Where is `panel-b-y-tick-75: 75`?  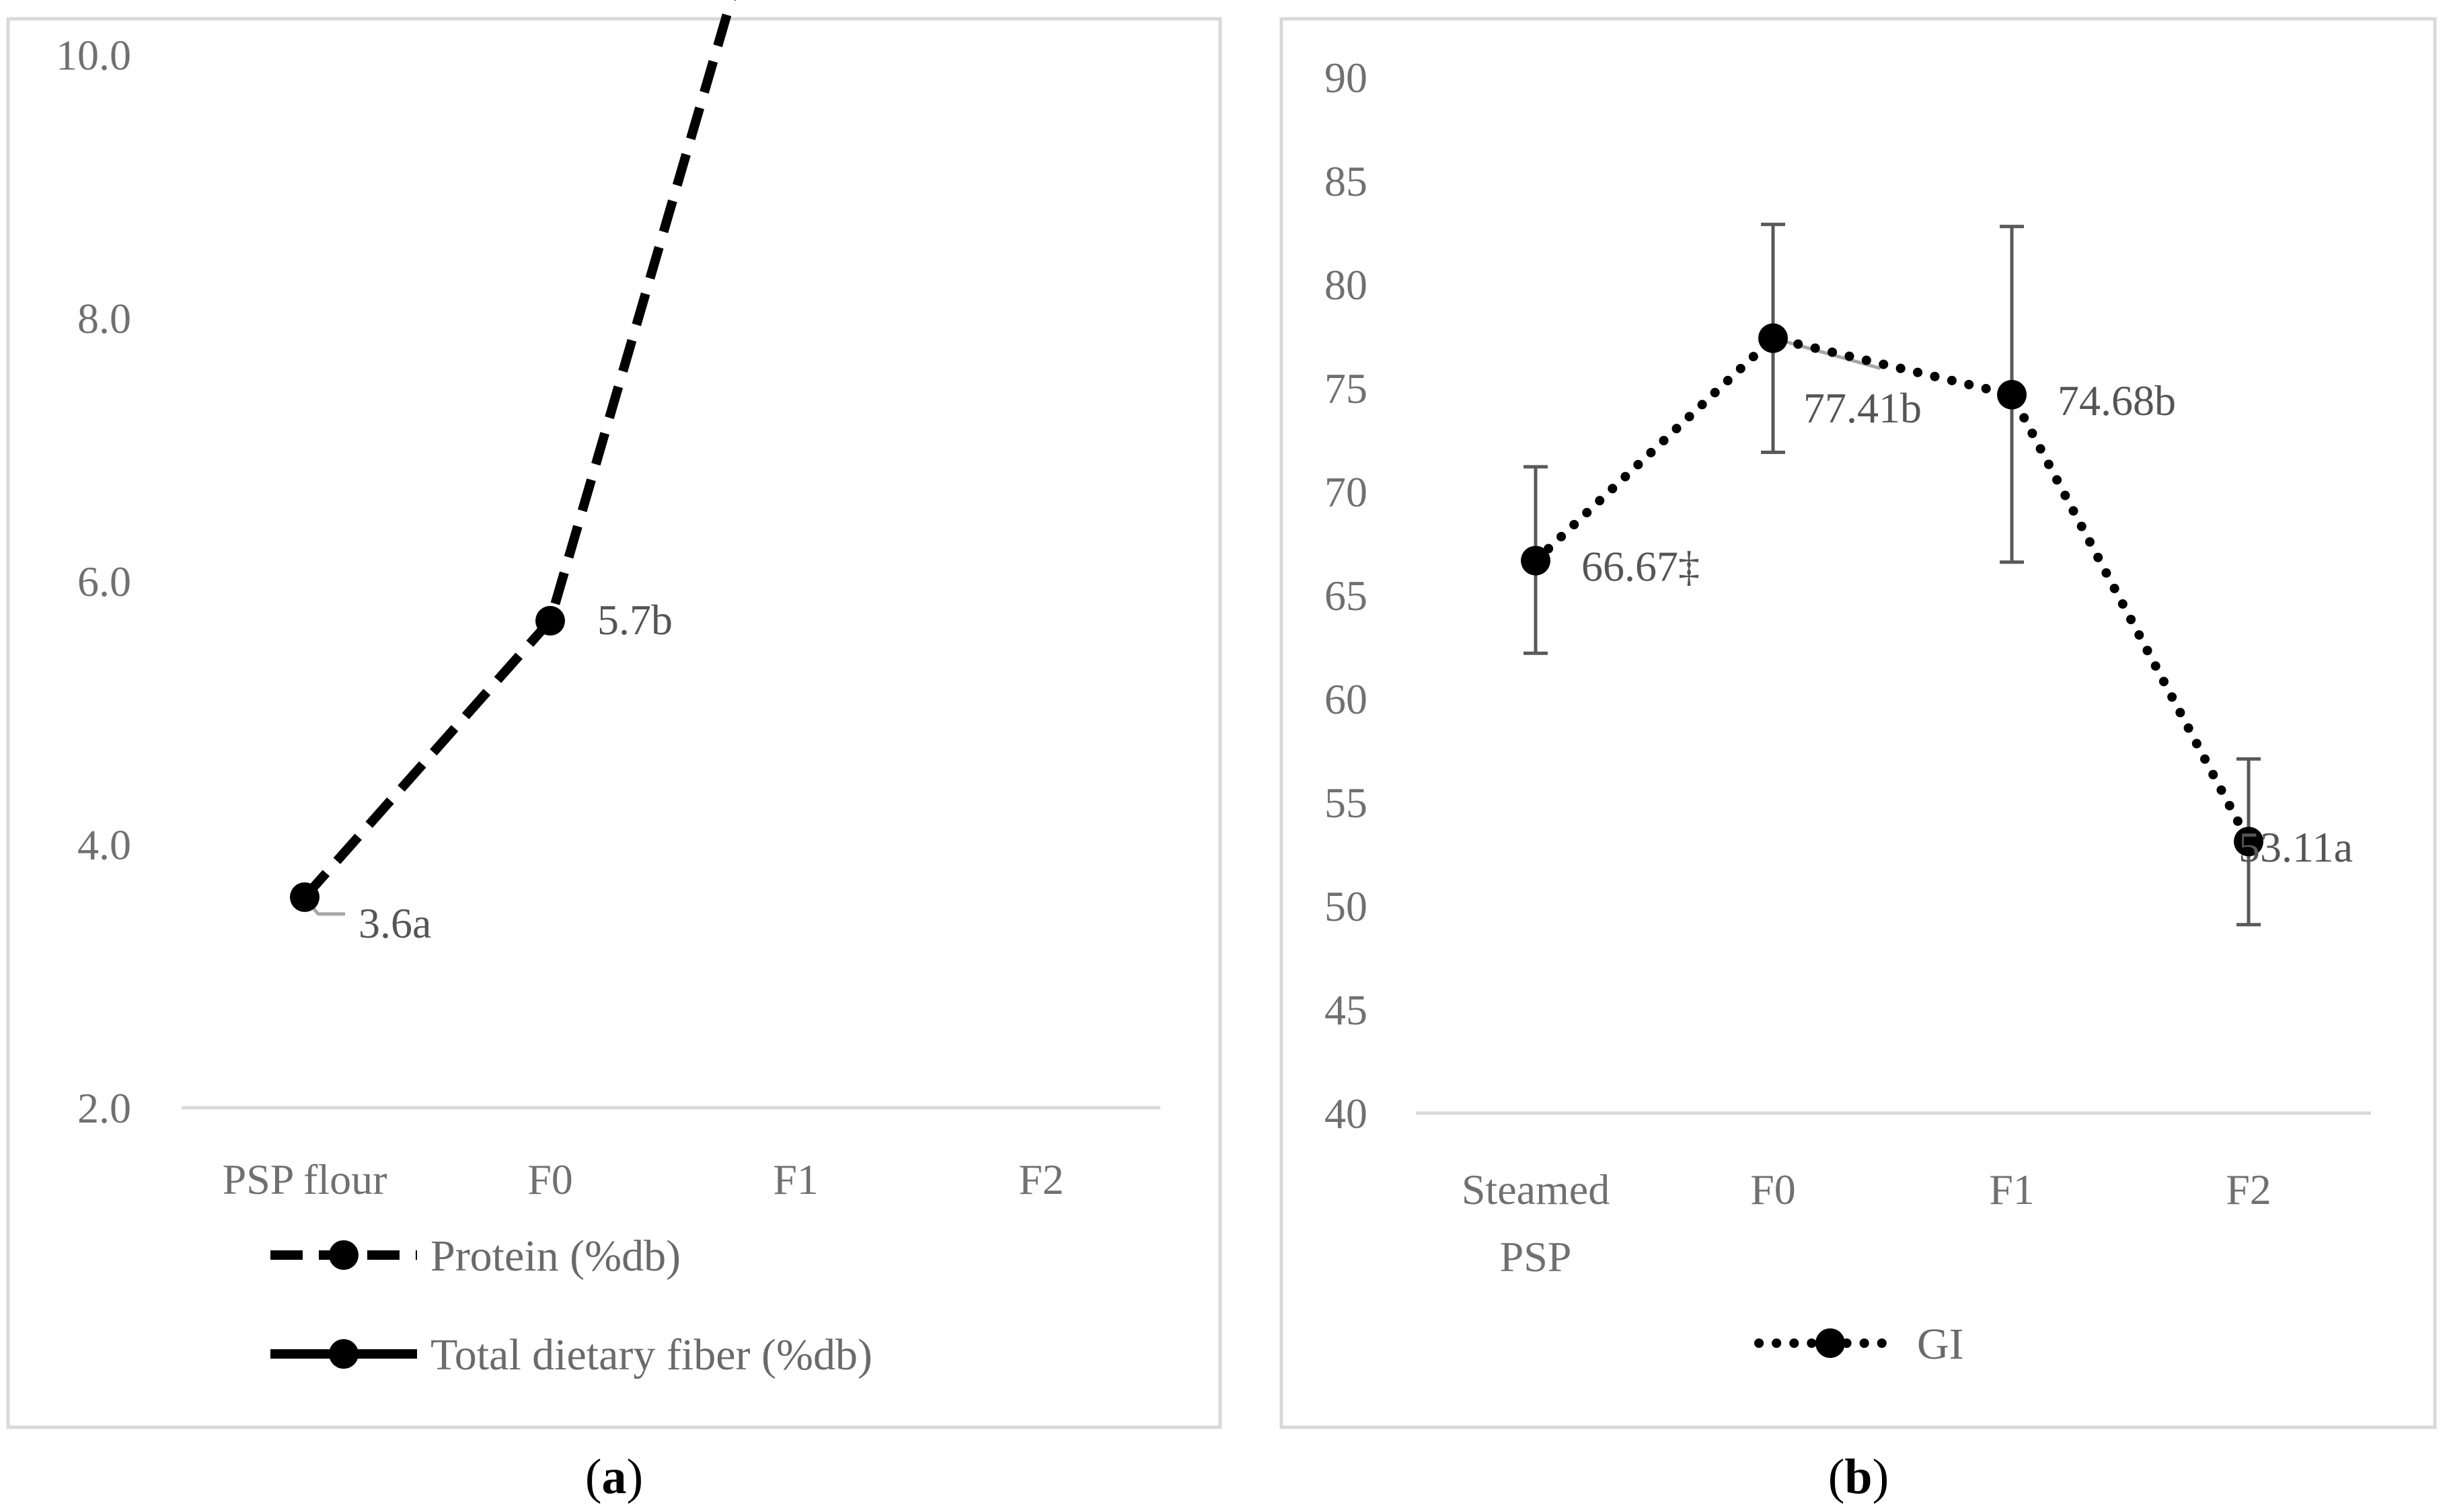 panel-b-y-tick-75: 75 is located at coordinates (1345, 388).